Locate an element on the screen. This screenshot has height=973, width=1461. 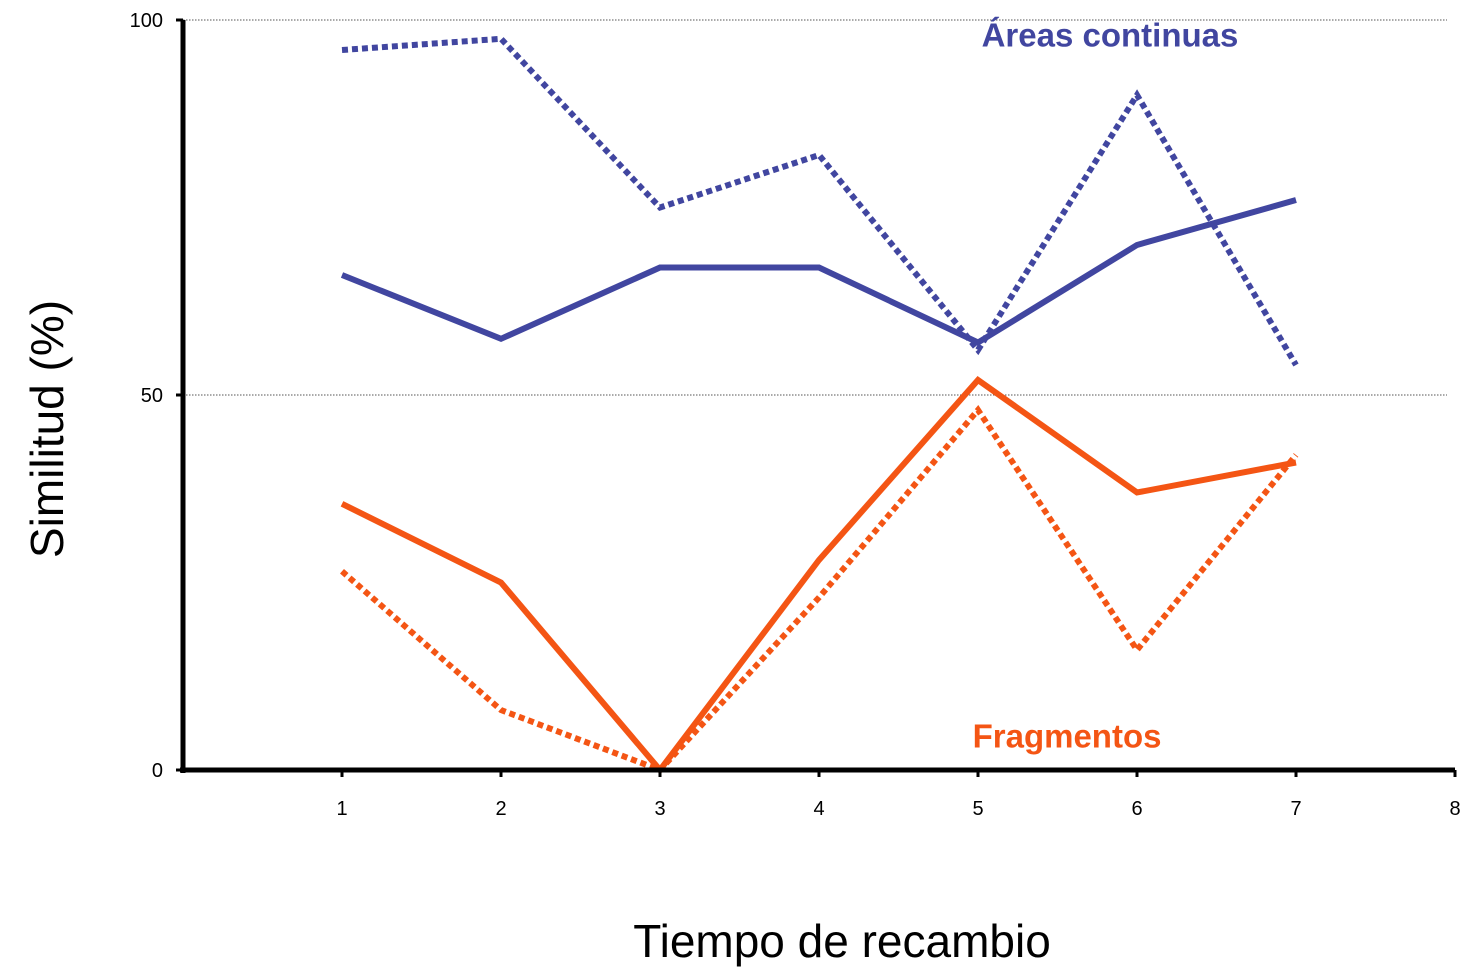
x-tick-label-5: 5 is located at coordinates (977, 809).